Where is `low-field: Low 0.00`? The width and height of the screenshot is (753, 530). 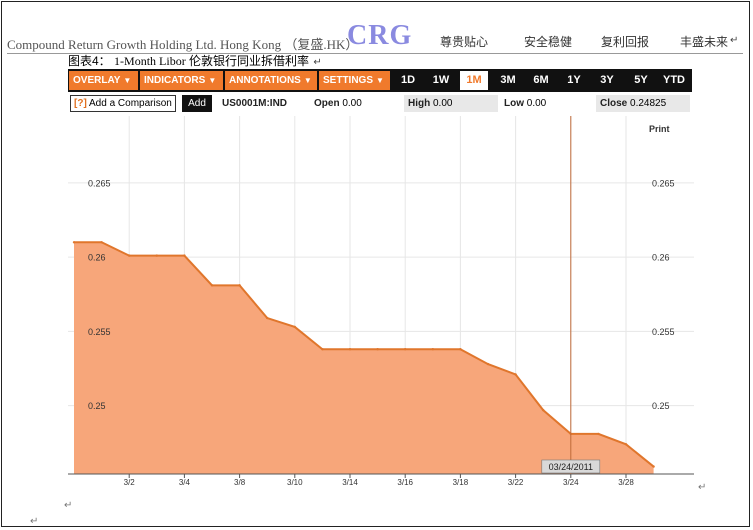
low-field: Low 0.00 is located at coordinates (547, 103).